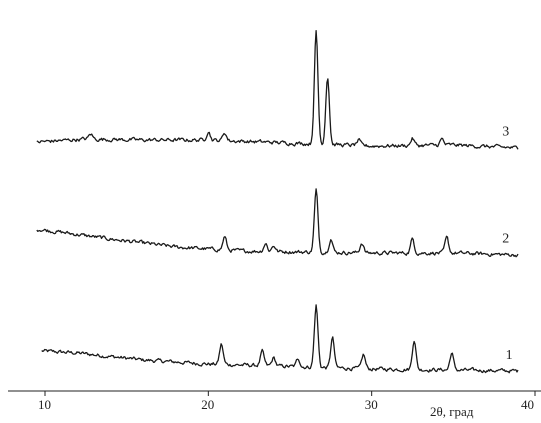 The image size is (541, 423). Describe the element at coordinates (527, 404) in the screenshot. I see `x-tick-label-40: 40` at that location.